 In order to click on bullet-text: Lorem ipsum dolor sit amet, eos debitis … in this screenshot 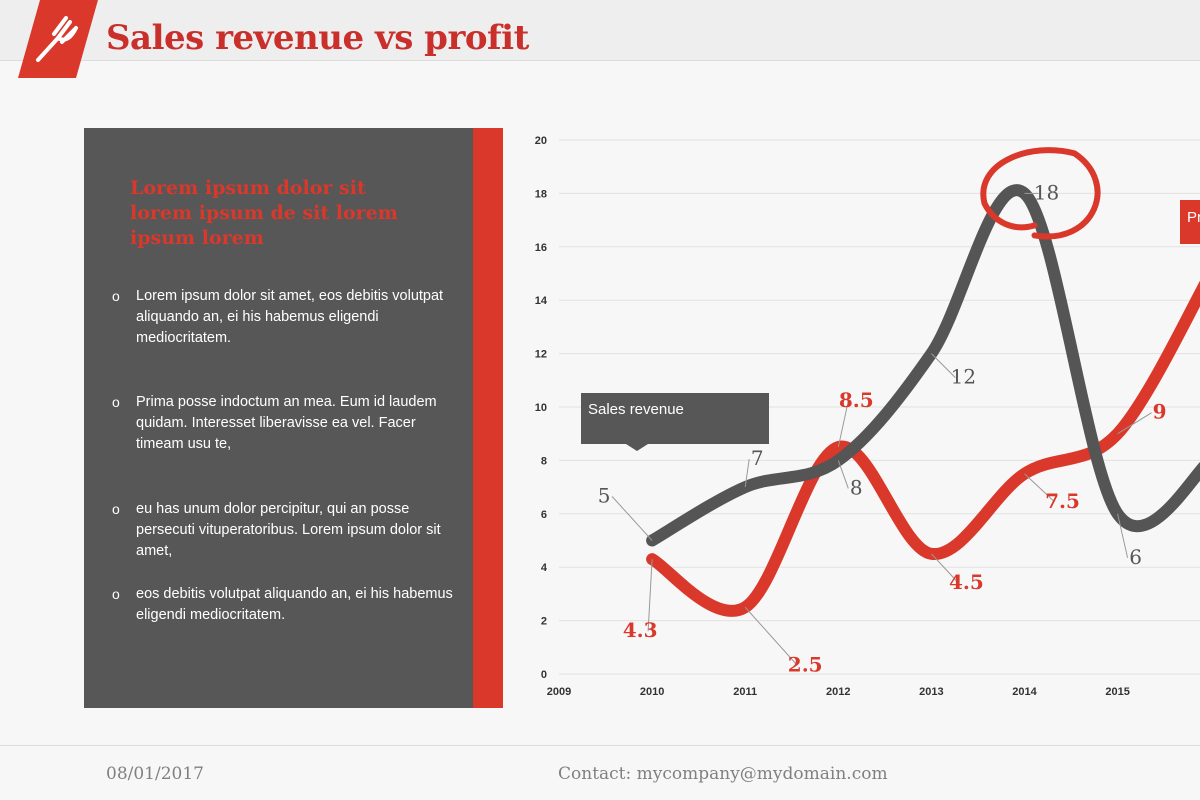, I will do `click(290, 317)`.